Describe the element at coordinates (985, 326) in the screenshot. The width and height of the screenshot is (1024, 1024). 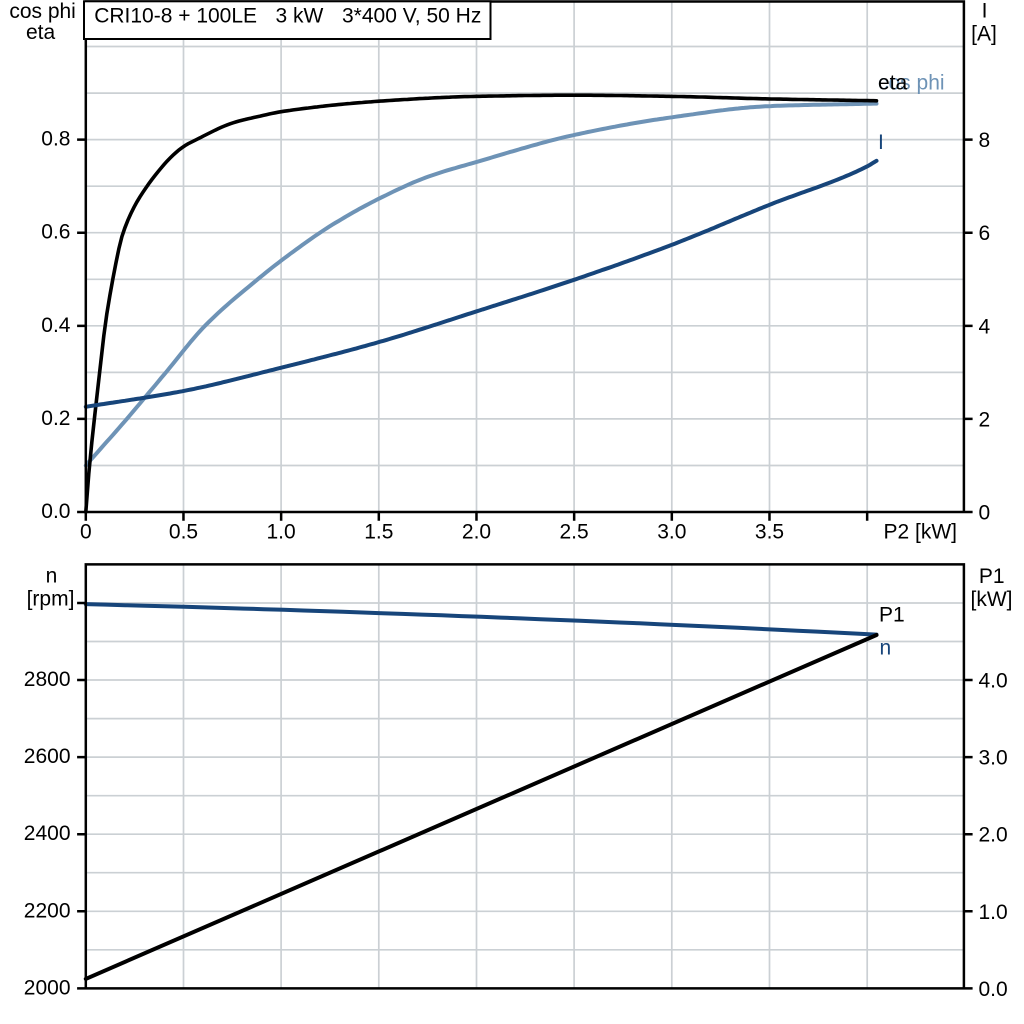
I see `svg-text: 4` at that location.